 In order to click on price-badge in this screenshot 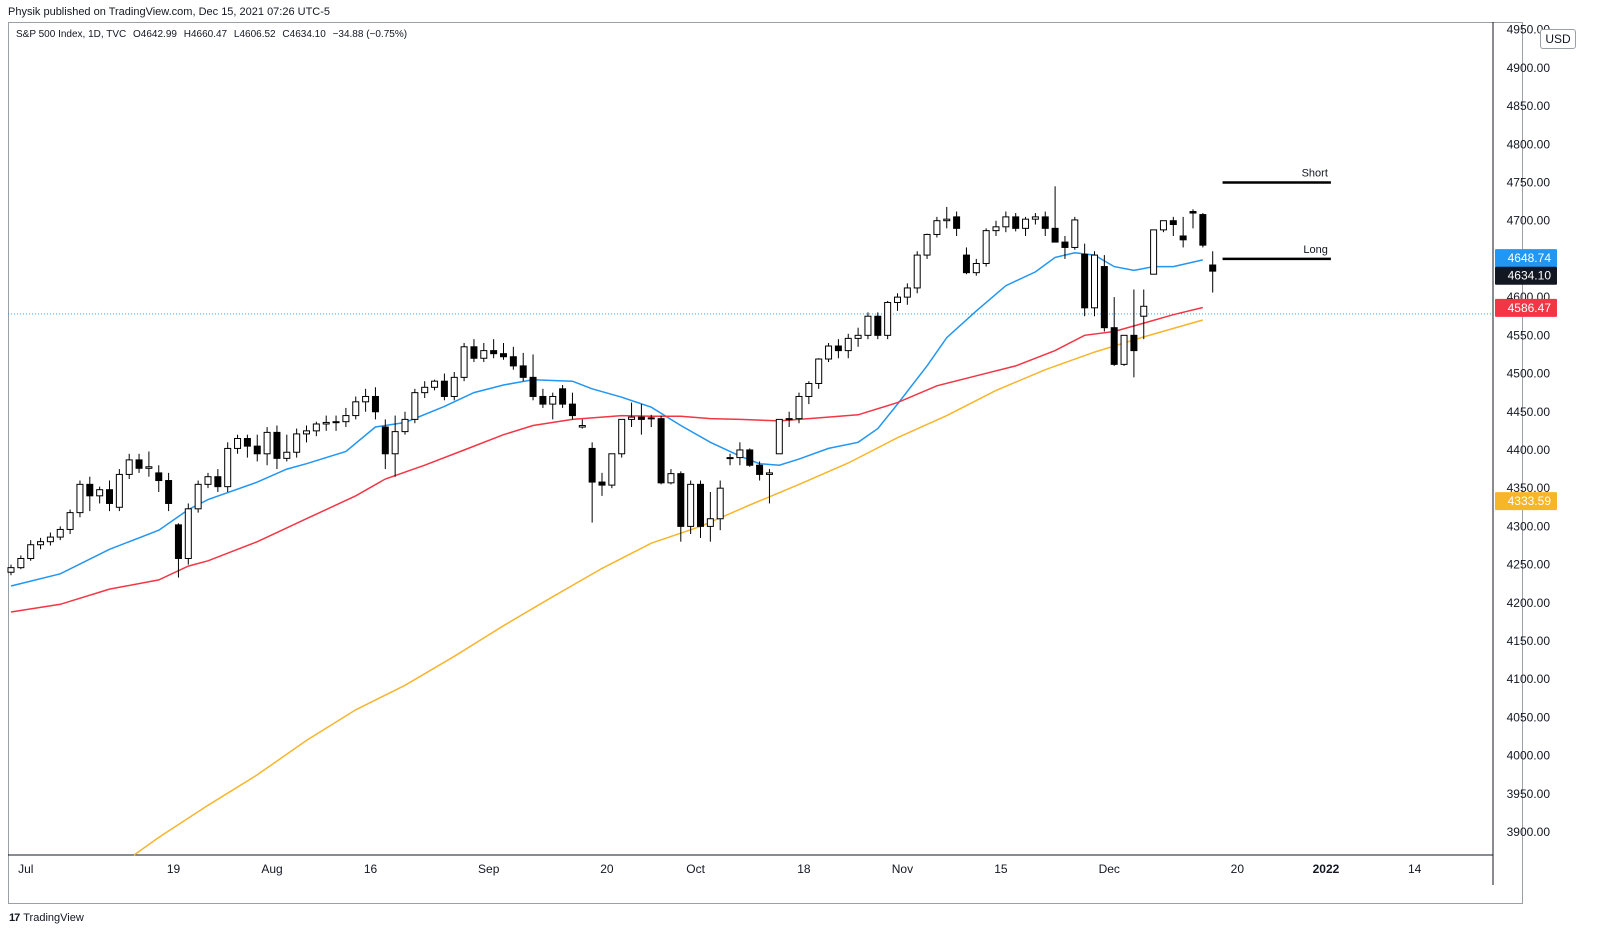, I will do `click(1526, 307)`.